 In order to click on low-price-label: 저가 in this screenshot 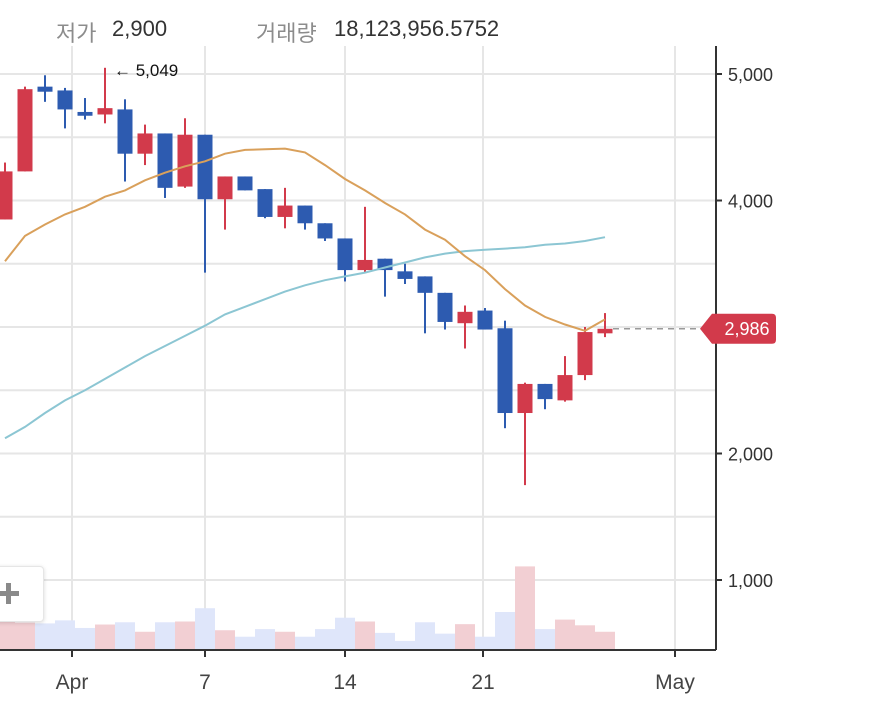, I will do `click(76, 33)`.